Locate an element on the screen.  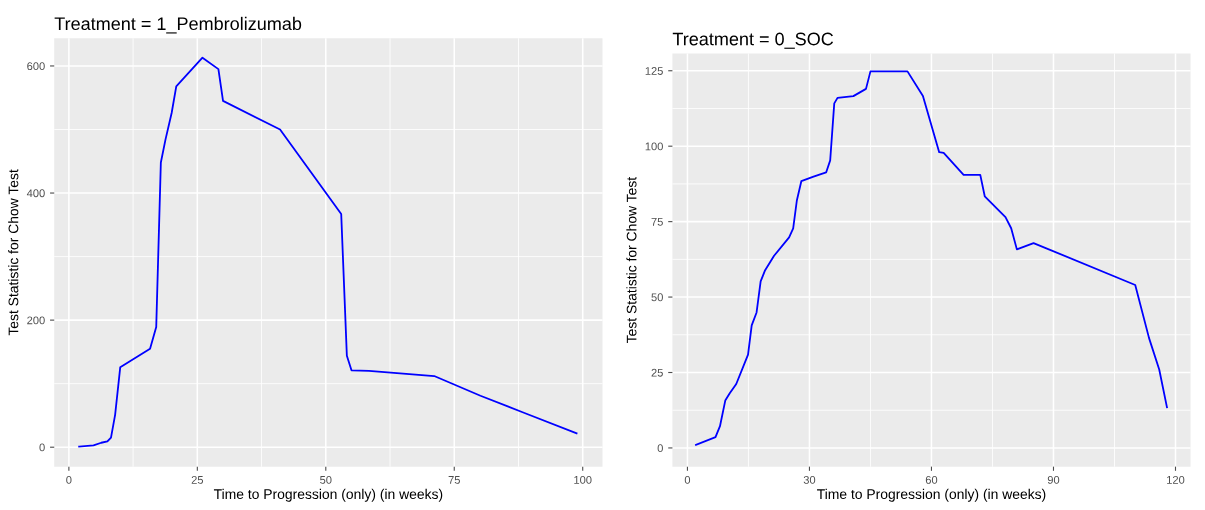
x-tick-label: 50 is located at coordinates (326, 479).